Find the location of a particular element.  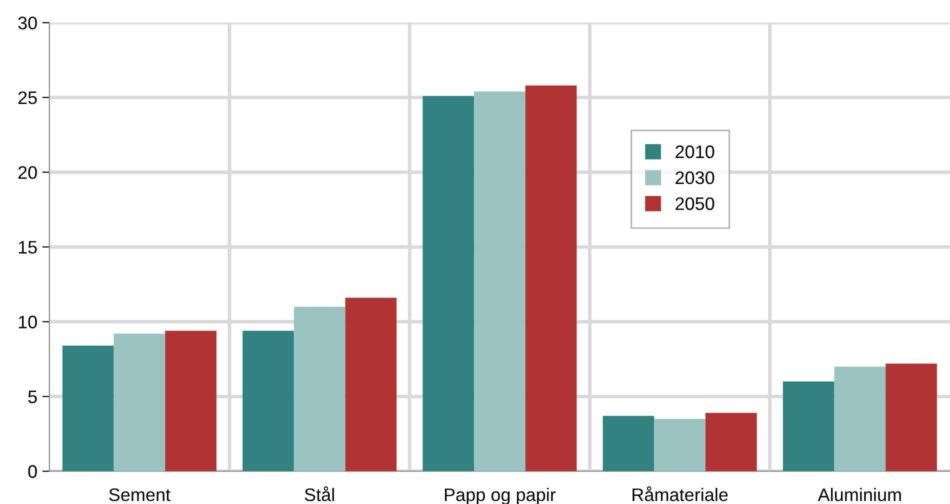

x-tick-label: Sement is located at coordinates (139, 495).